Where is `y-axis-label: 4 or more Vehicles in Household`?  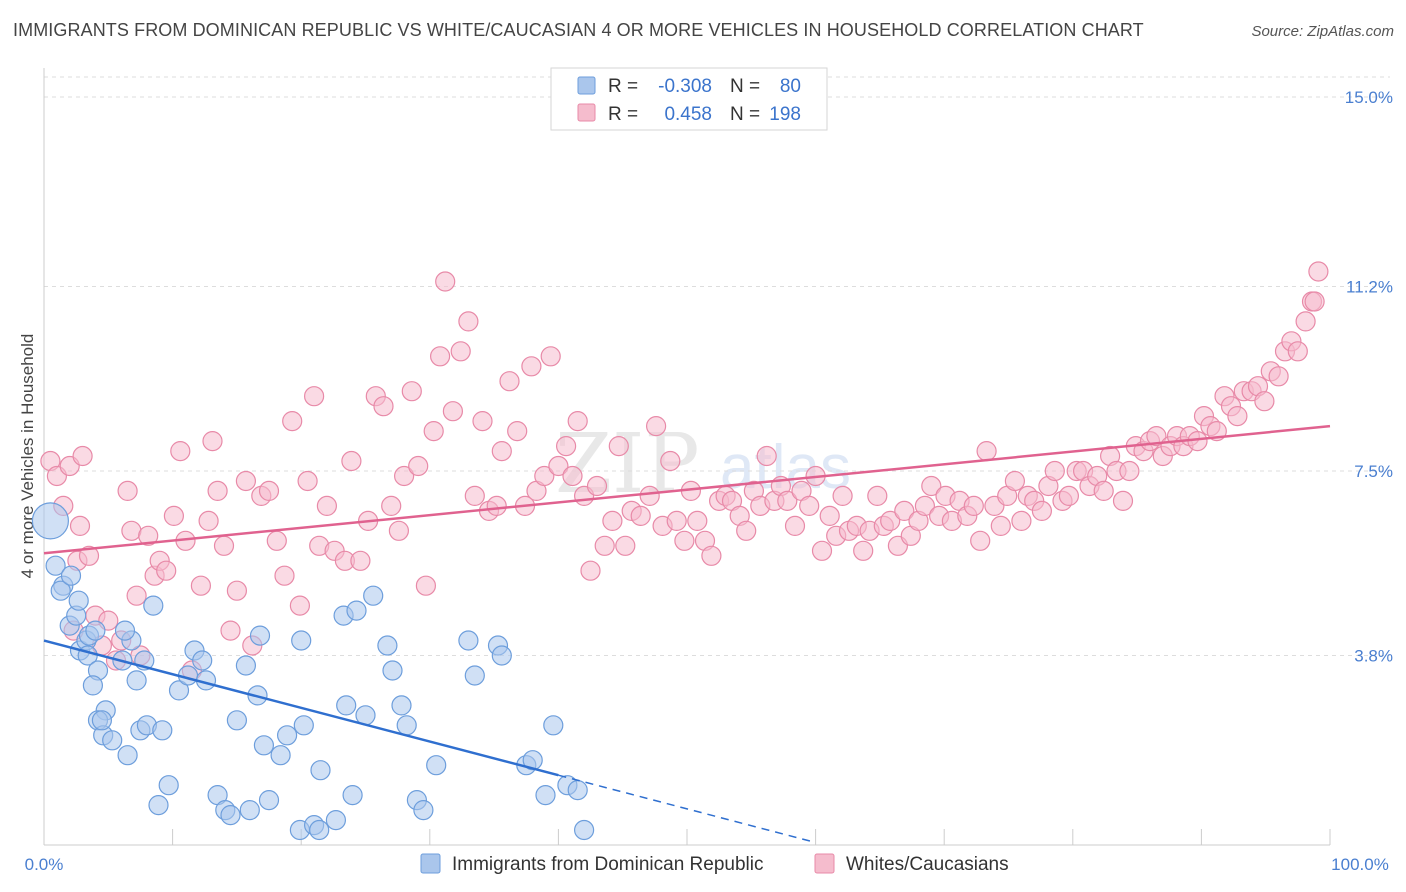
y-axis-label: 4 or more Vehicles in Household is located at coordinates (27, 456).